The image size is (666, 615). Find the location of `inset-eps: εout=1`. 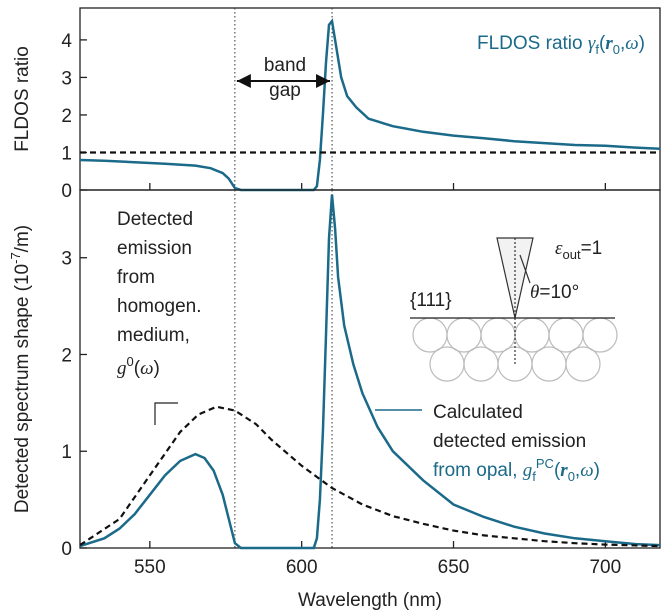

inset-eps: εout=1 is located at coordinates (578, 250).